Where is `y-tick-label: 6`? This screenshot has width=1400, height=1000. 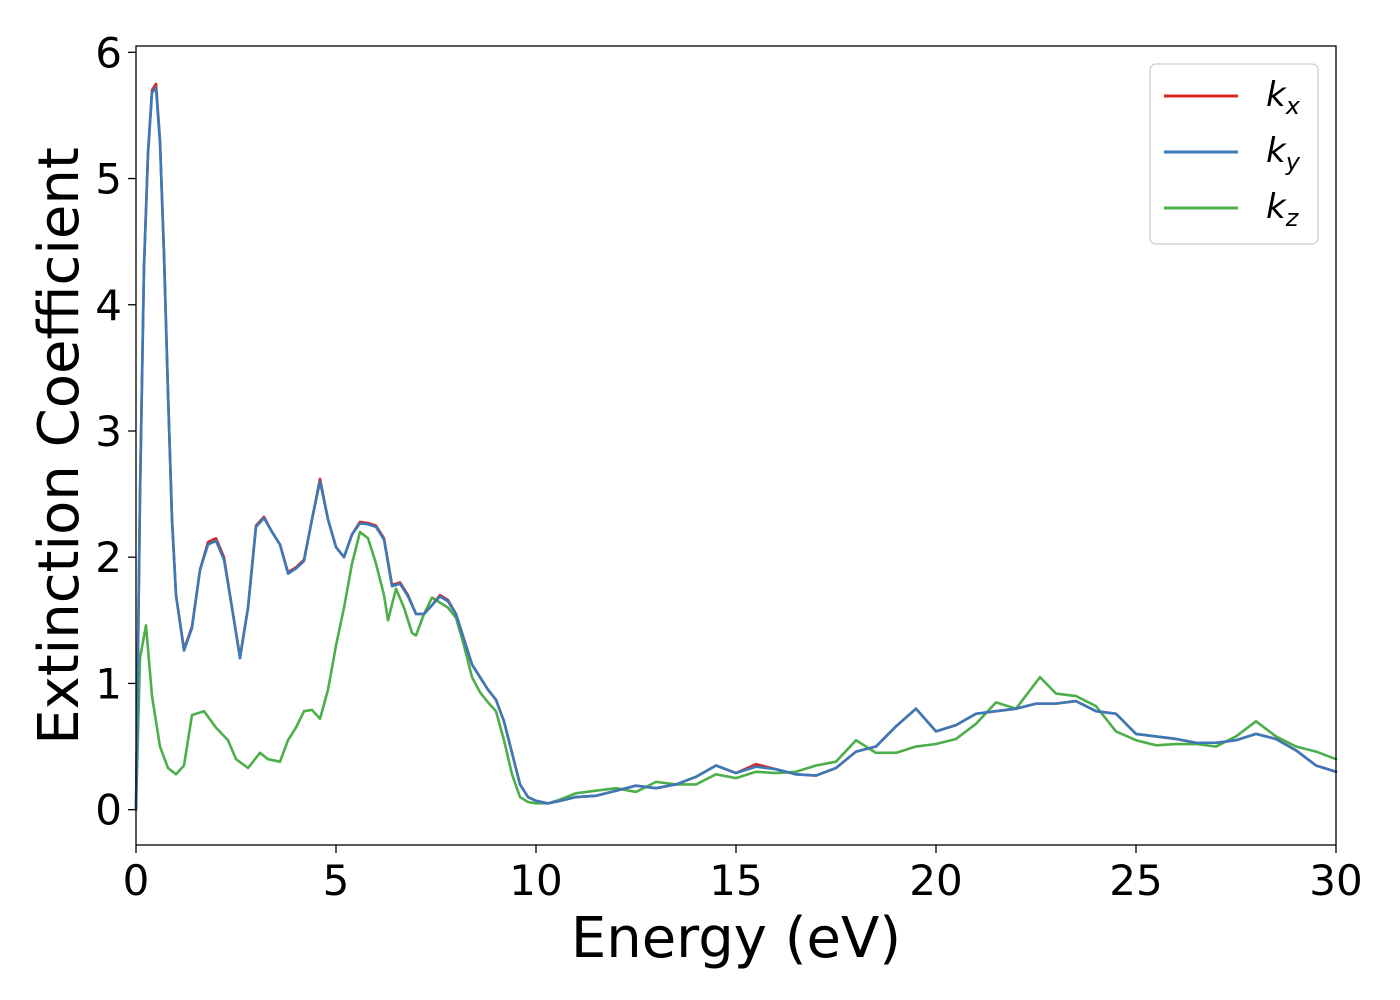
y-tick-label: 6 is located at coordinates (108, 52).